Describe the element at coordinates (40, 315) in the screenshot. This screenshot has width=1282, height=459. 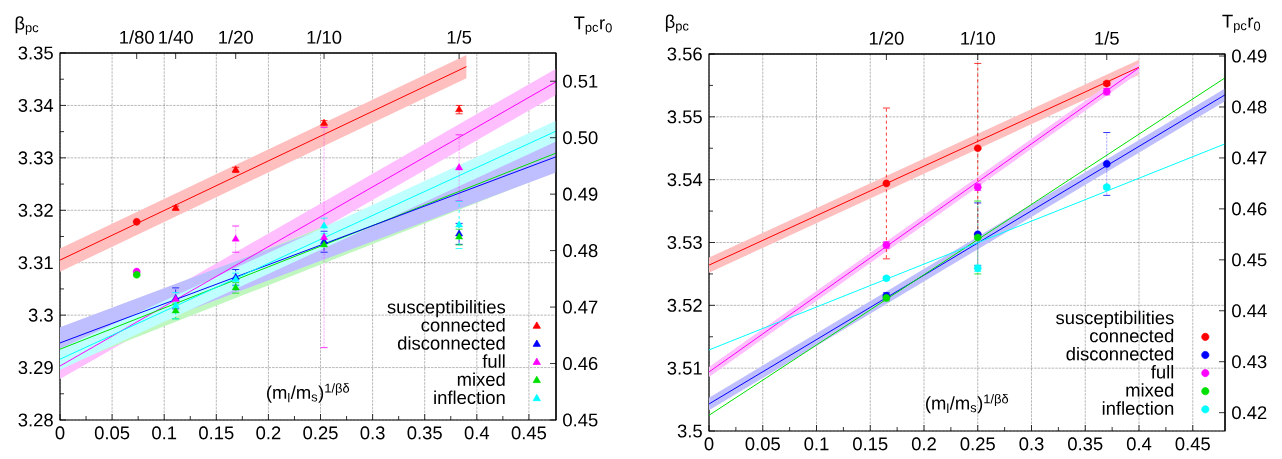
I see `y-tick-label: 3.3` at that location.